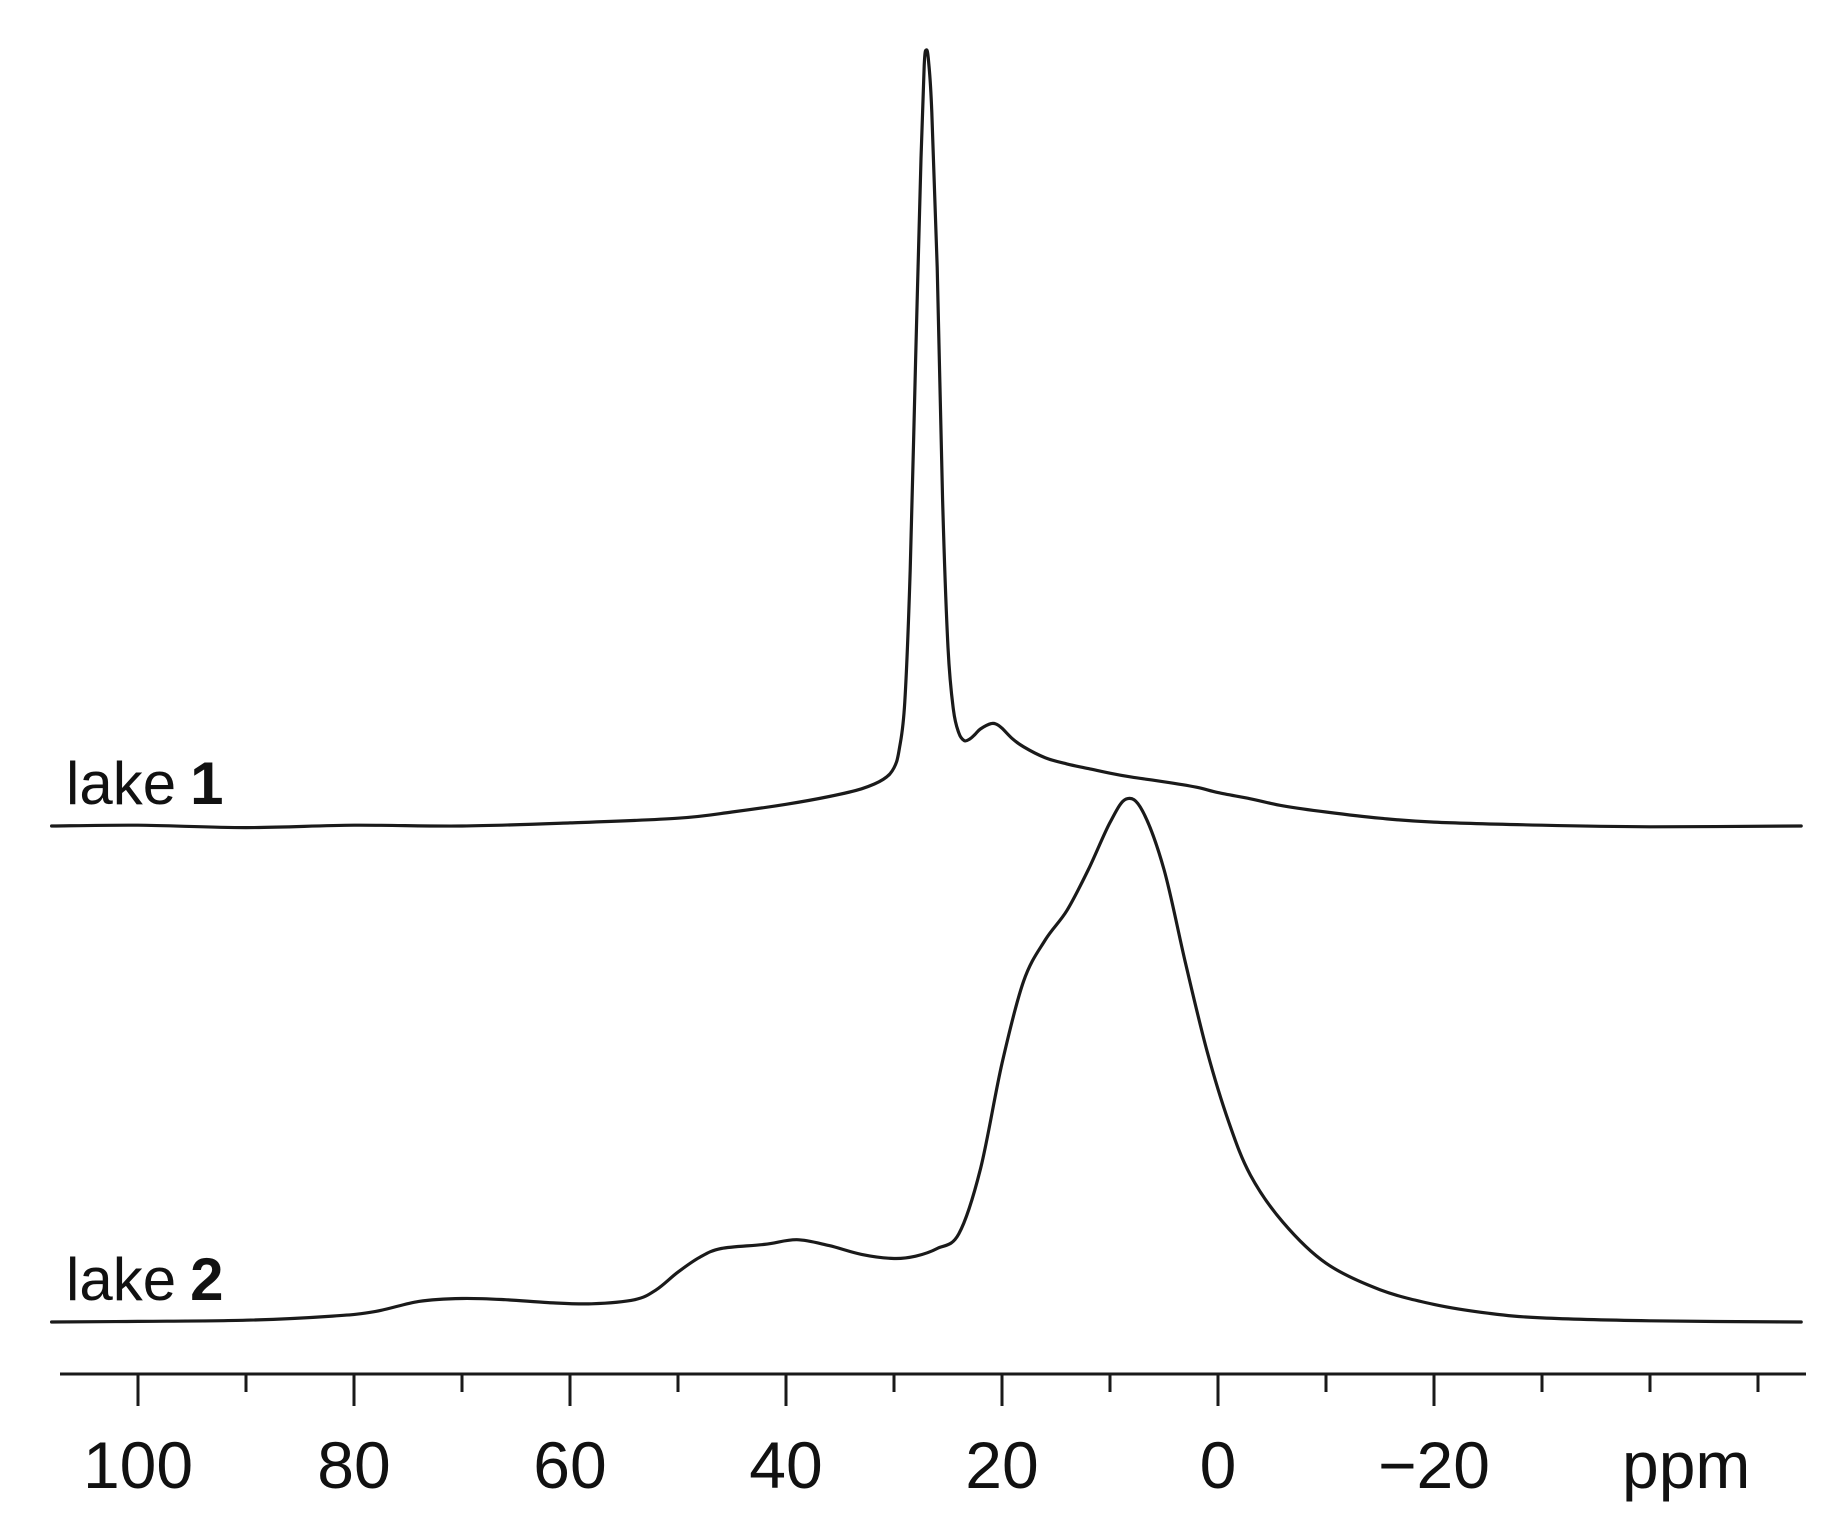 The image size is (1844, 1517). What do you see at coordinates (206, 1279) in the screenshot?
I see `series-label-number: 2` at bounding box center [206, 1279].